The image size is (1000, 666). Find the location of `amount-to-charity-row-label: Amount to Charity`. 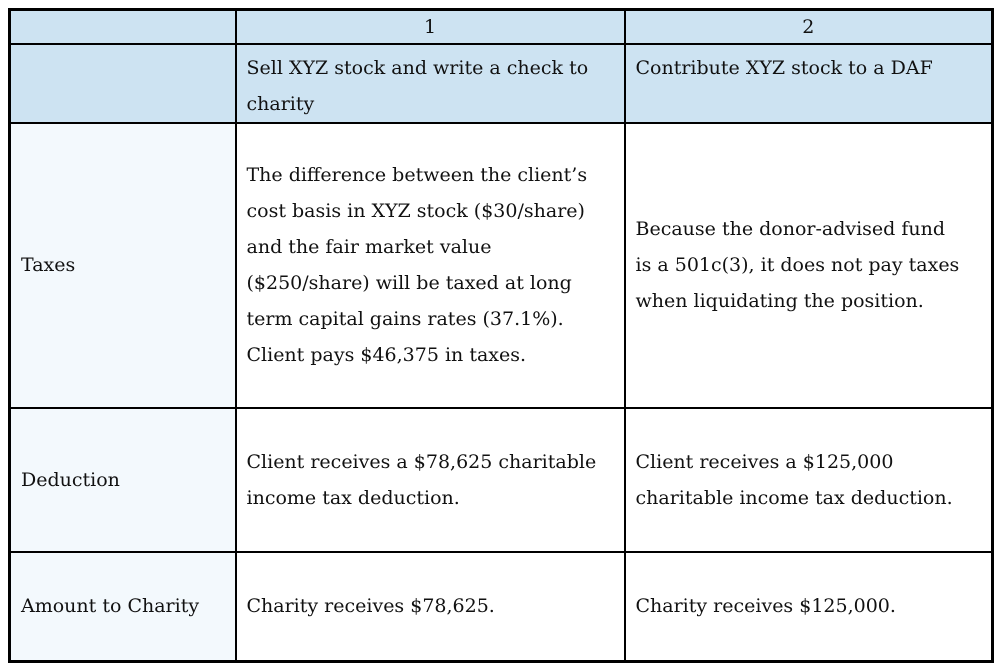

amount-to-charity-row-label: Amount to Charity is located at coordinates (122, 606).